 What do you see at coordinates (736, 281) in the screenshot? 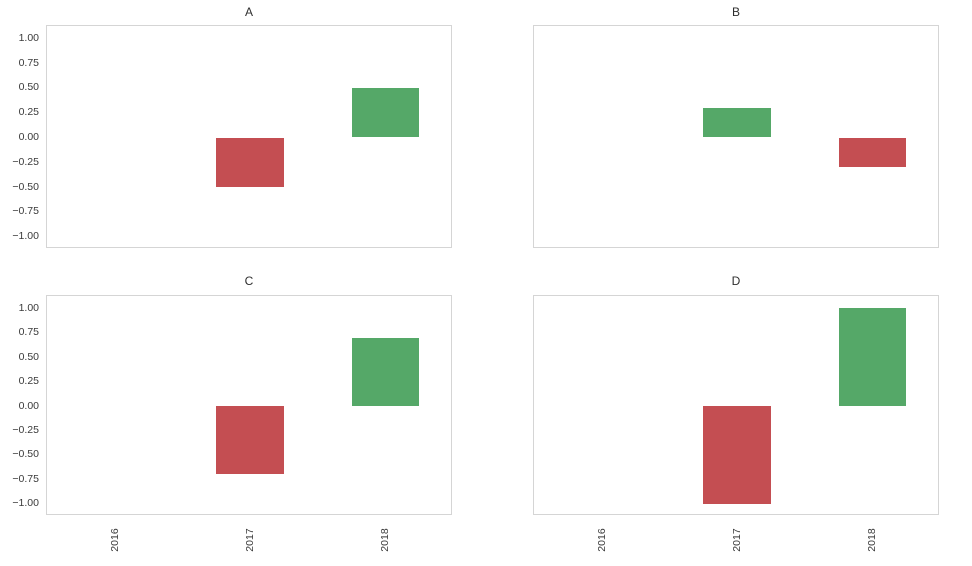
I see `subplot-d-title: D` at bounding box center [736, 281].